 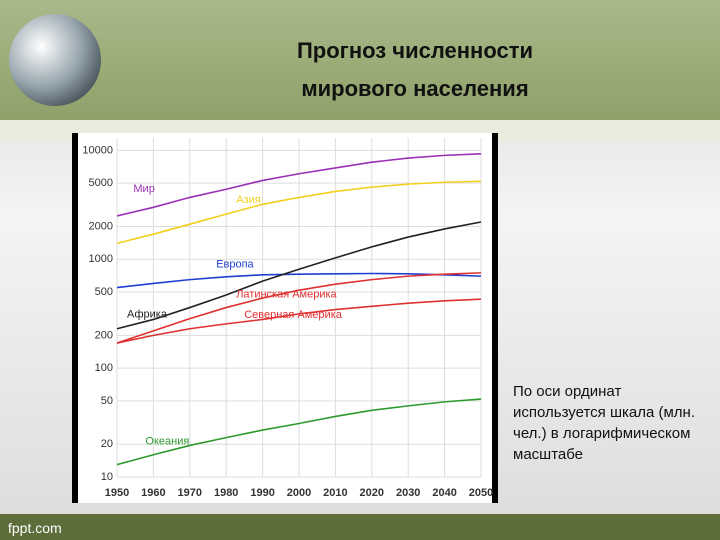 What do you see at coordinates (104, 335) in the screenshot?
I see `y-tick-label: 200` at bounding box center [104, 335].